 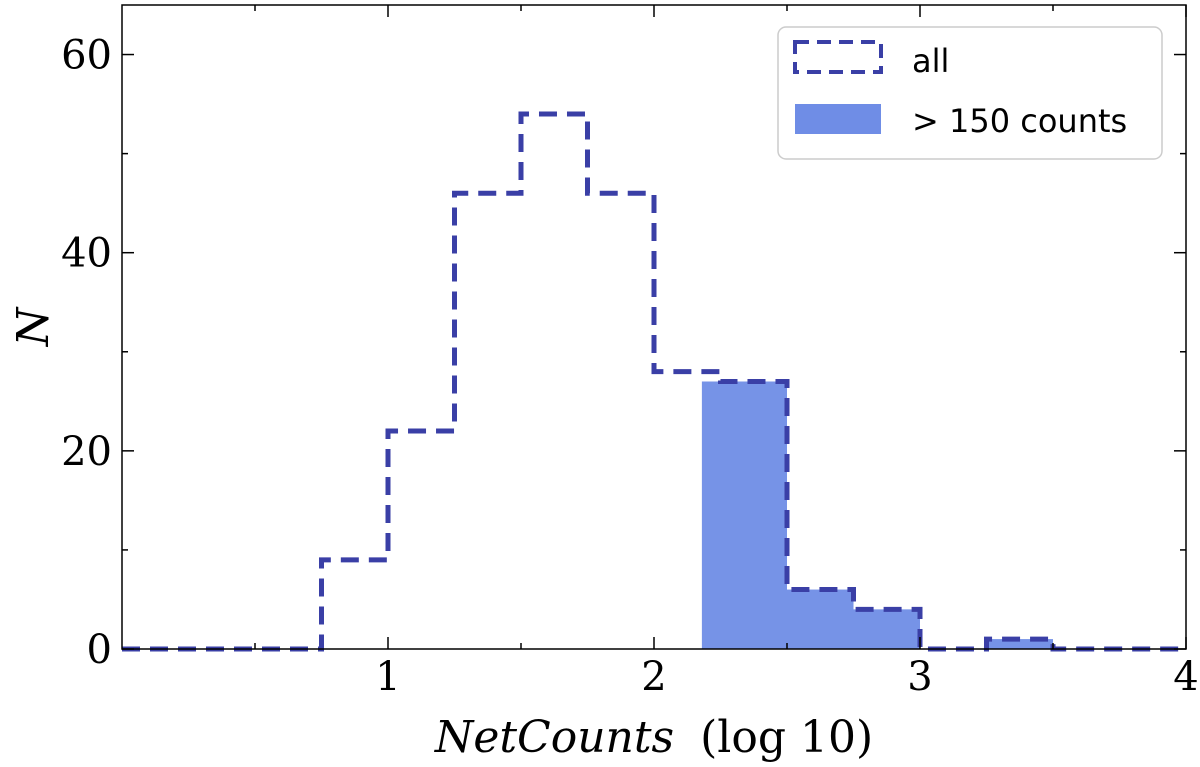 I want to click on y-tick-label: 20, so click(x=86, y=452).